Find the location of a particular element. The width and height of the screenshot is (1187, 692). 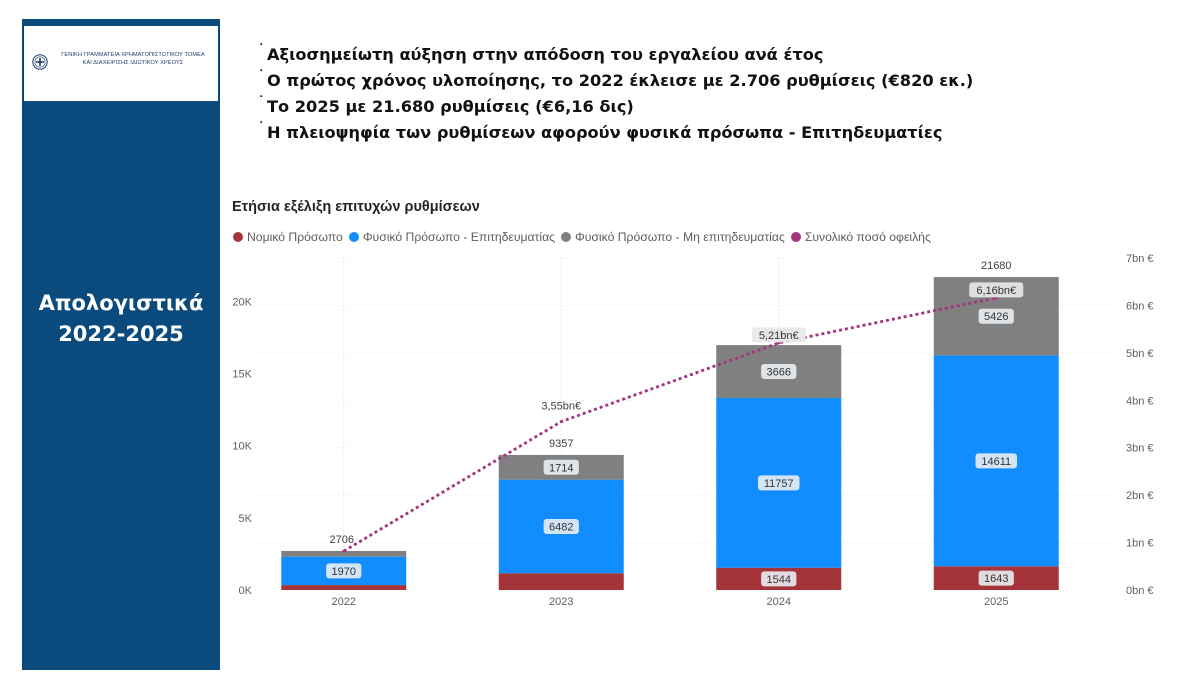

bar-segment-label: 5426 is located at coordinates (996, 317).